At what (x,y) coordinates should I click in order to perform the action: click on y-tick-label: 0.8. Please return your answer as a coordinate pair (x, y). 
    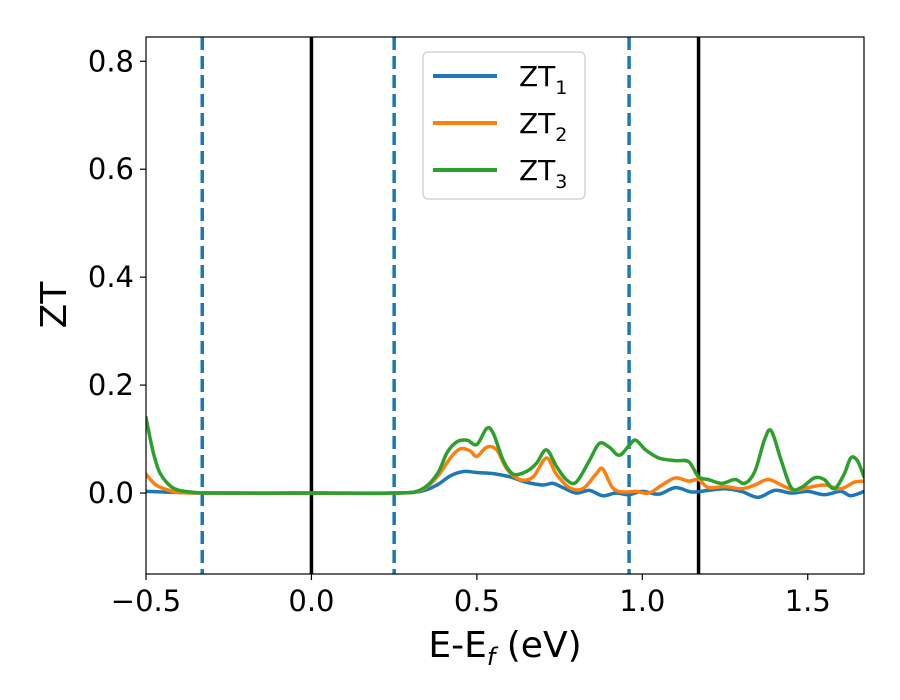
    Looking at the image, I should click on (111, 61).